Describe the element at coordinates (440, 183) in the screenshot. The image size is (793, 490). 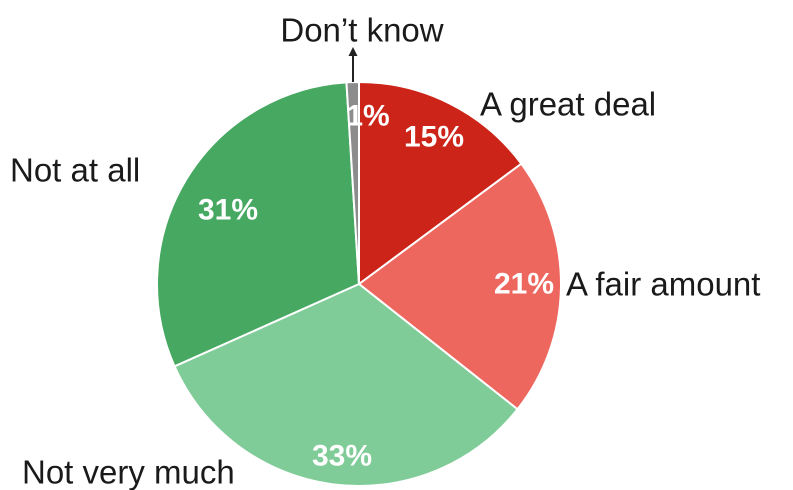
I see `pie-slice-a-great-deal` at that location.